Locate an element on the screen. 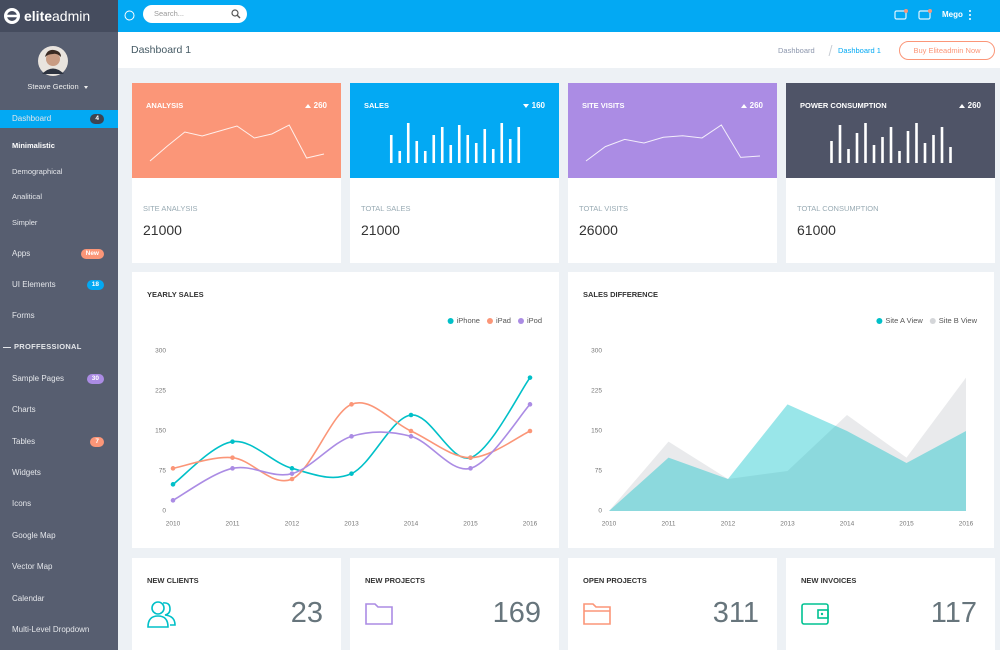  menu-item: Calendar is located at coordinates (28, 598).